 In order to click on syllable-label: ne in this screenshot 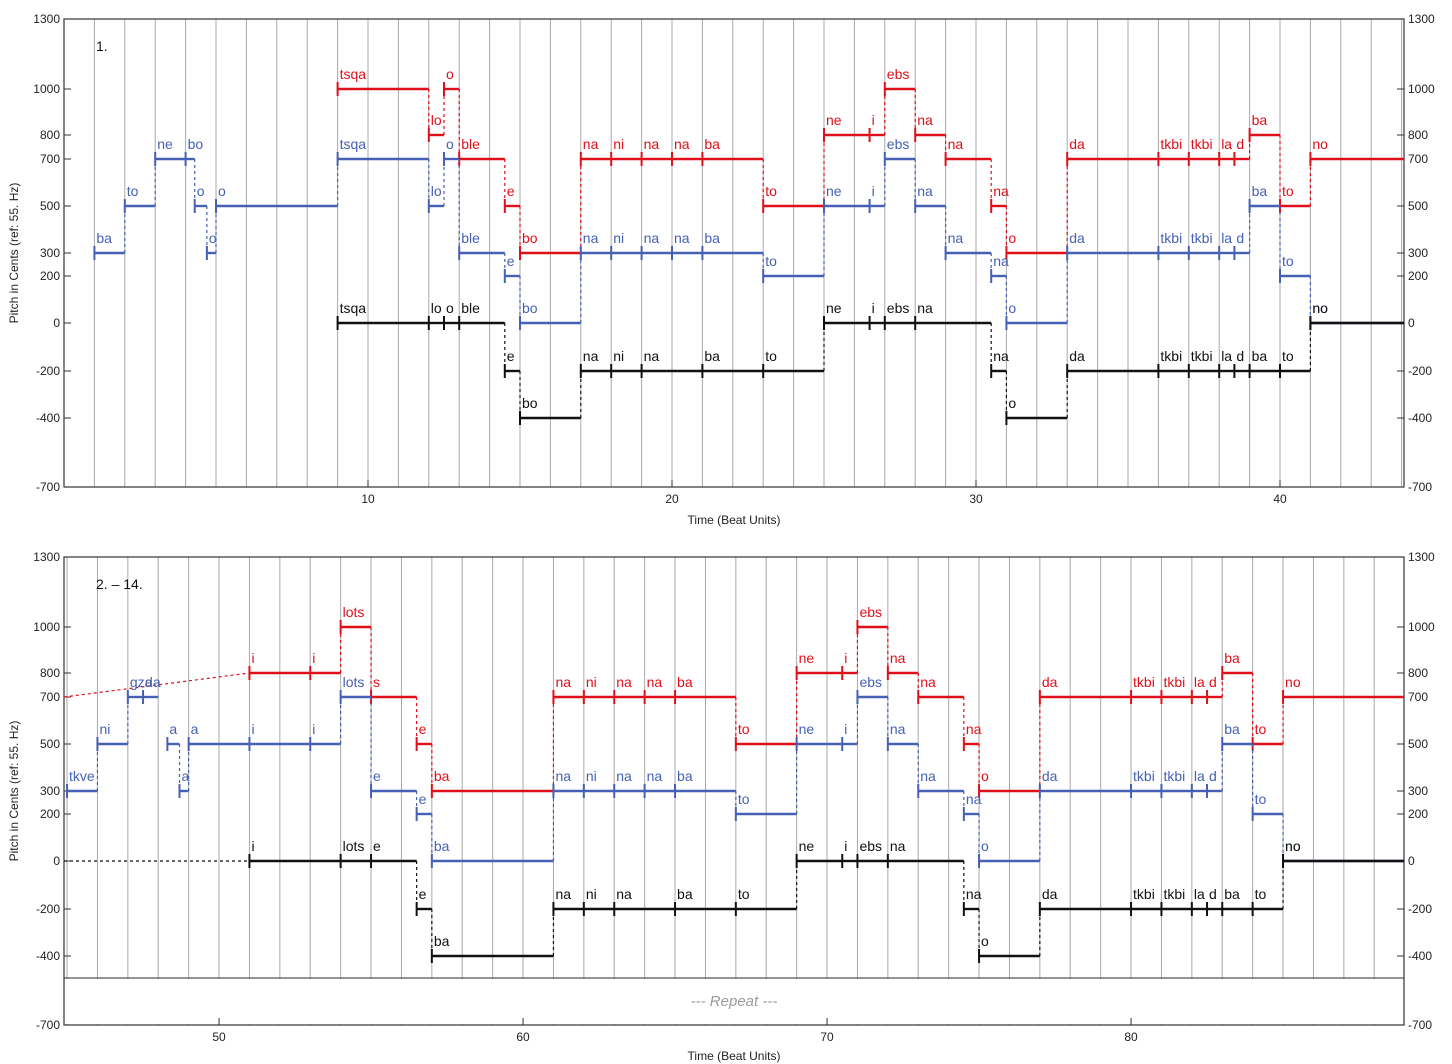, I will do `click(834, 308)`.